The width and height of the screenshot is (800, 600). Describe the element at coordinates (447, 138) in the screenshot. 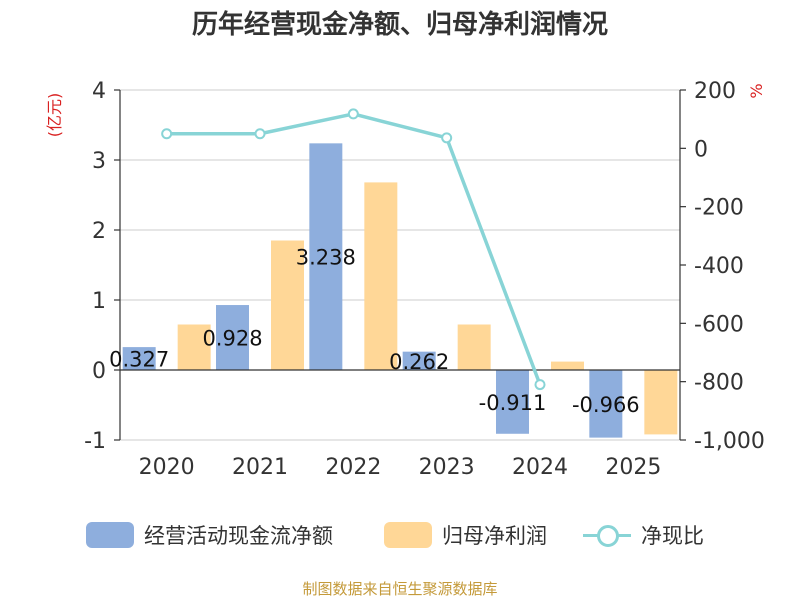

I see `point-cash-ratio-2023` at that location.